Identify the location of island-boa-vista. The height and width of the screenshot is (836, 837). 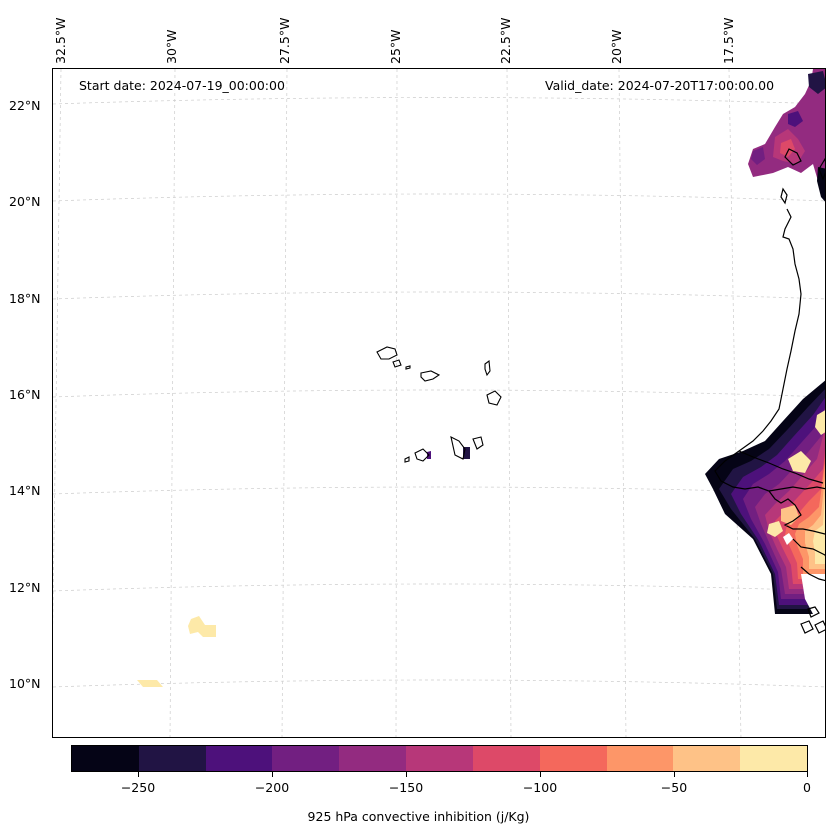
(494, 398).